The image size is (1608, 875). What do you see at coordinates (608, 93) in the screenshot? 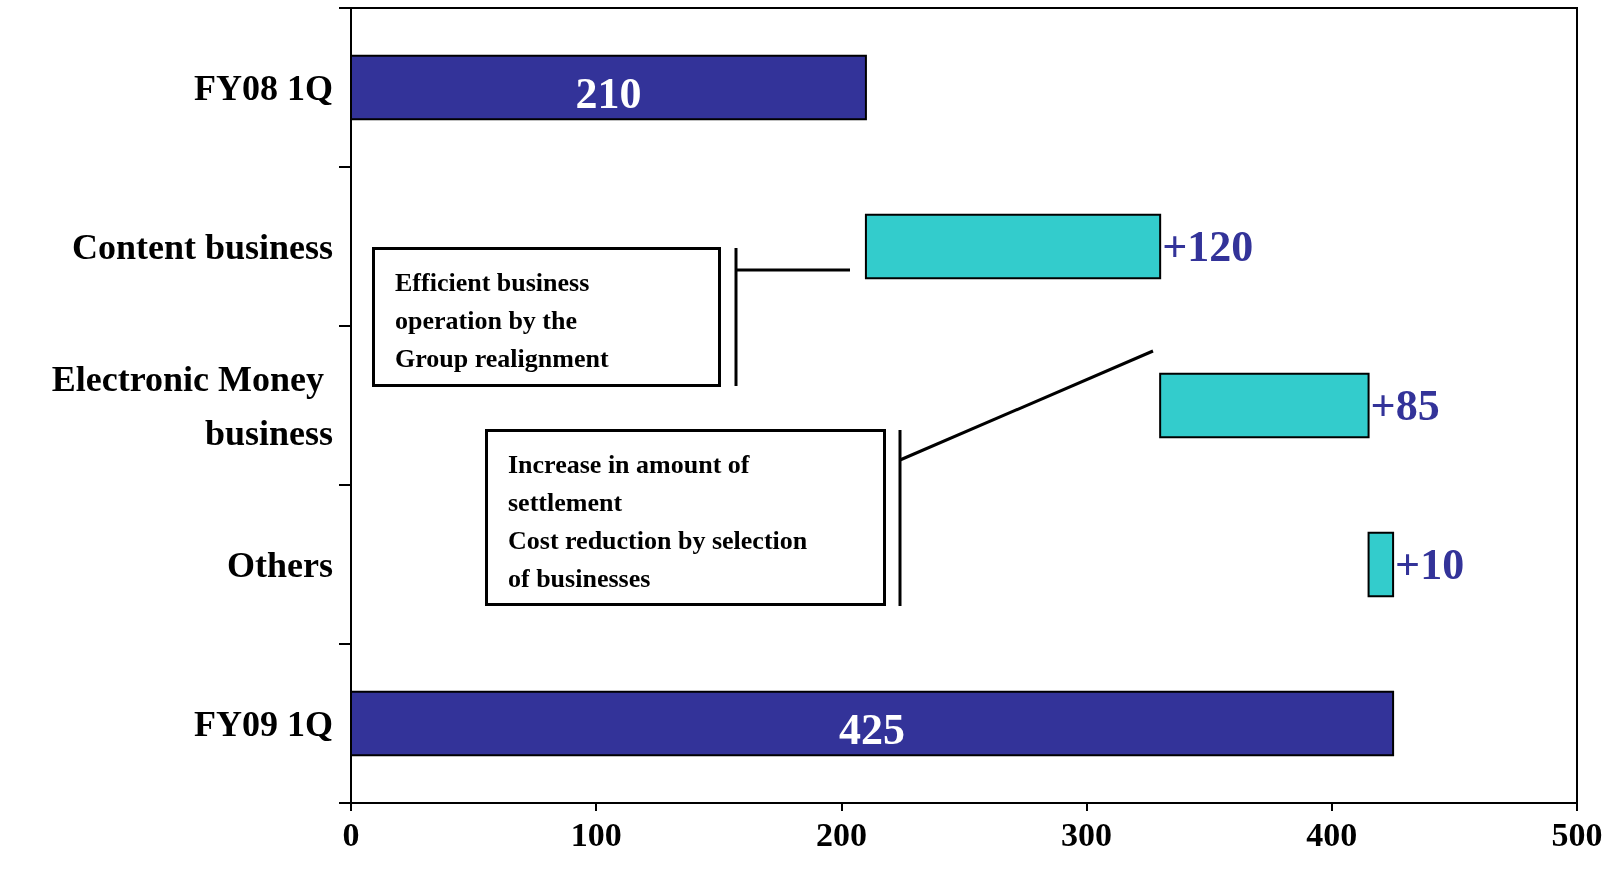
I see `data-label: 210` at bounding box center [608, 93].